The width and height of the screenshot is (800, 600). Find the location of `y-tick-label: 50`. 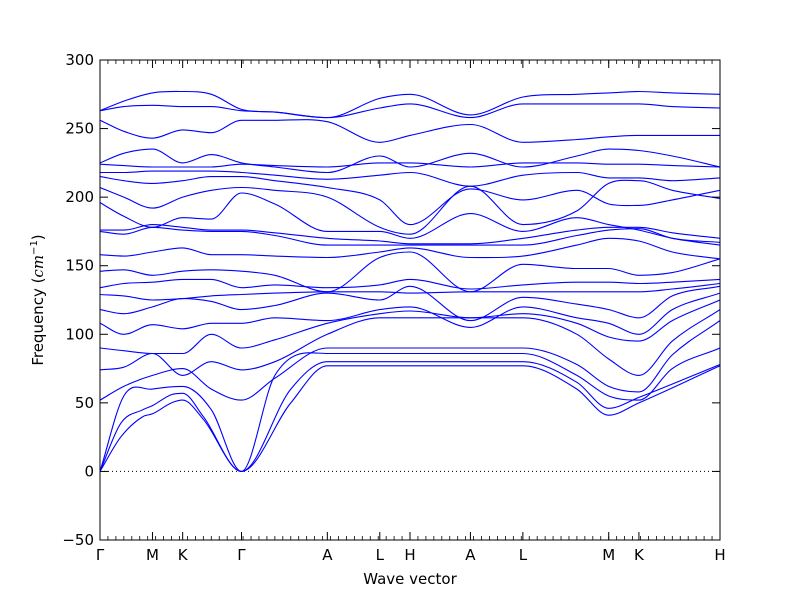

y-tick-label: 50 is located at coordinates (84, 403).